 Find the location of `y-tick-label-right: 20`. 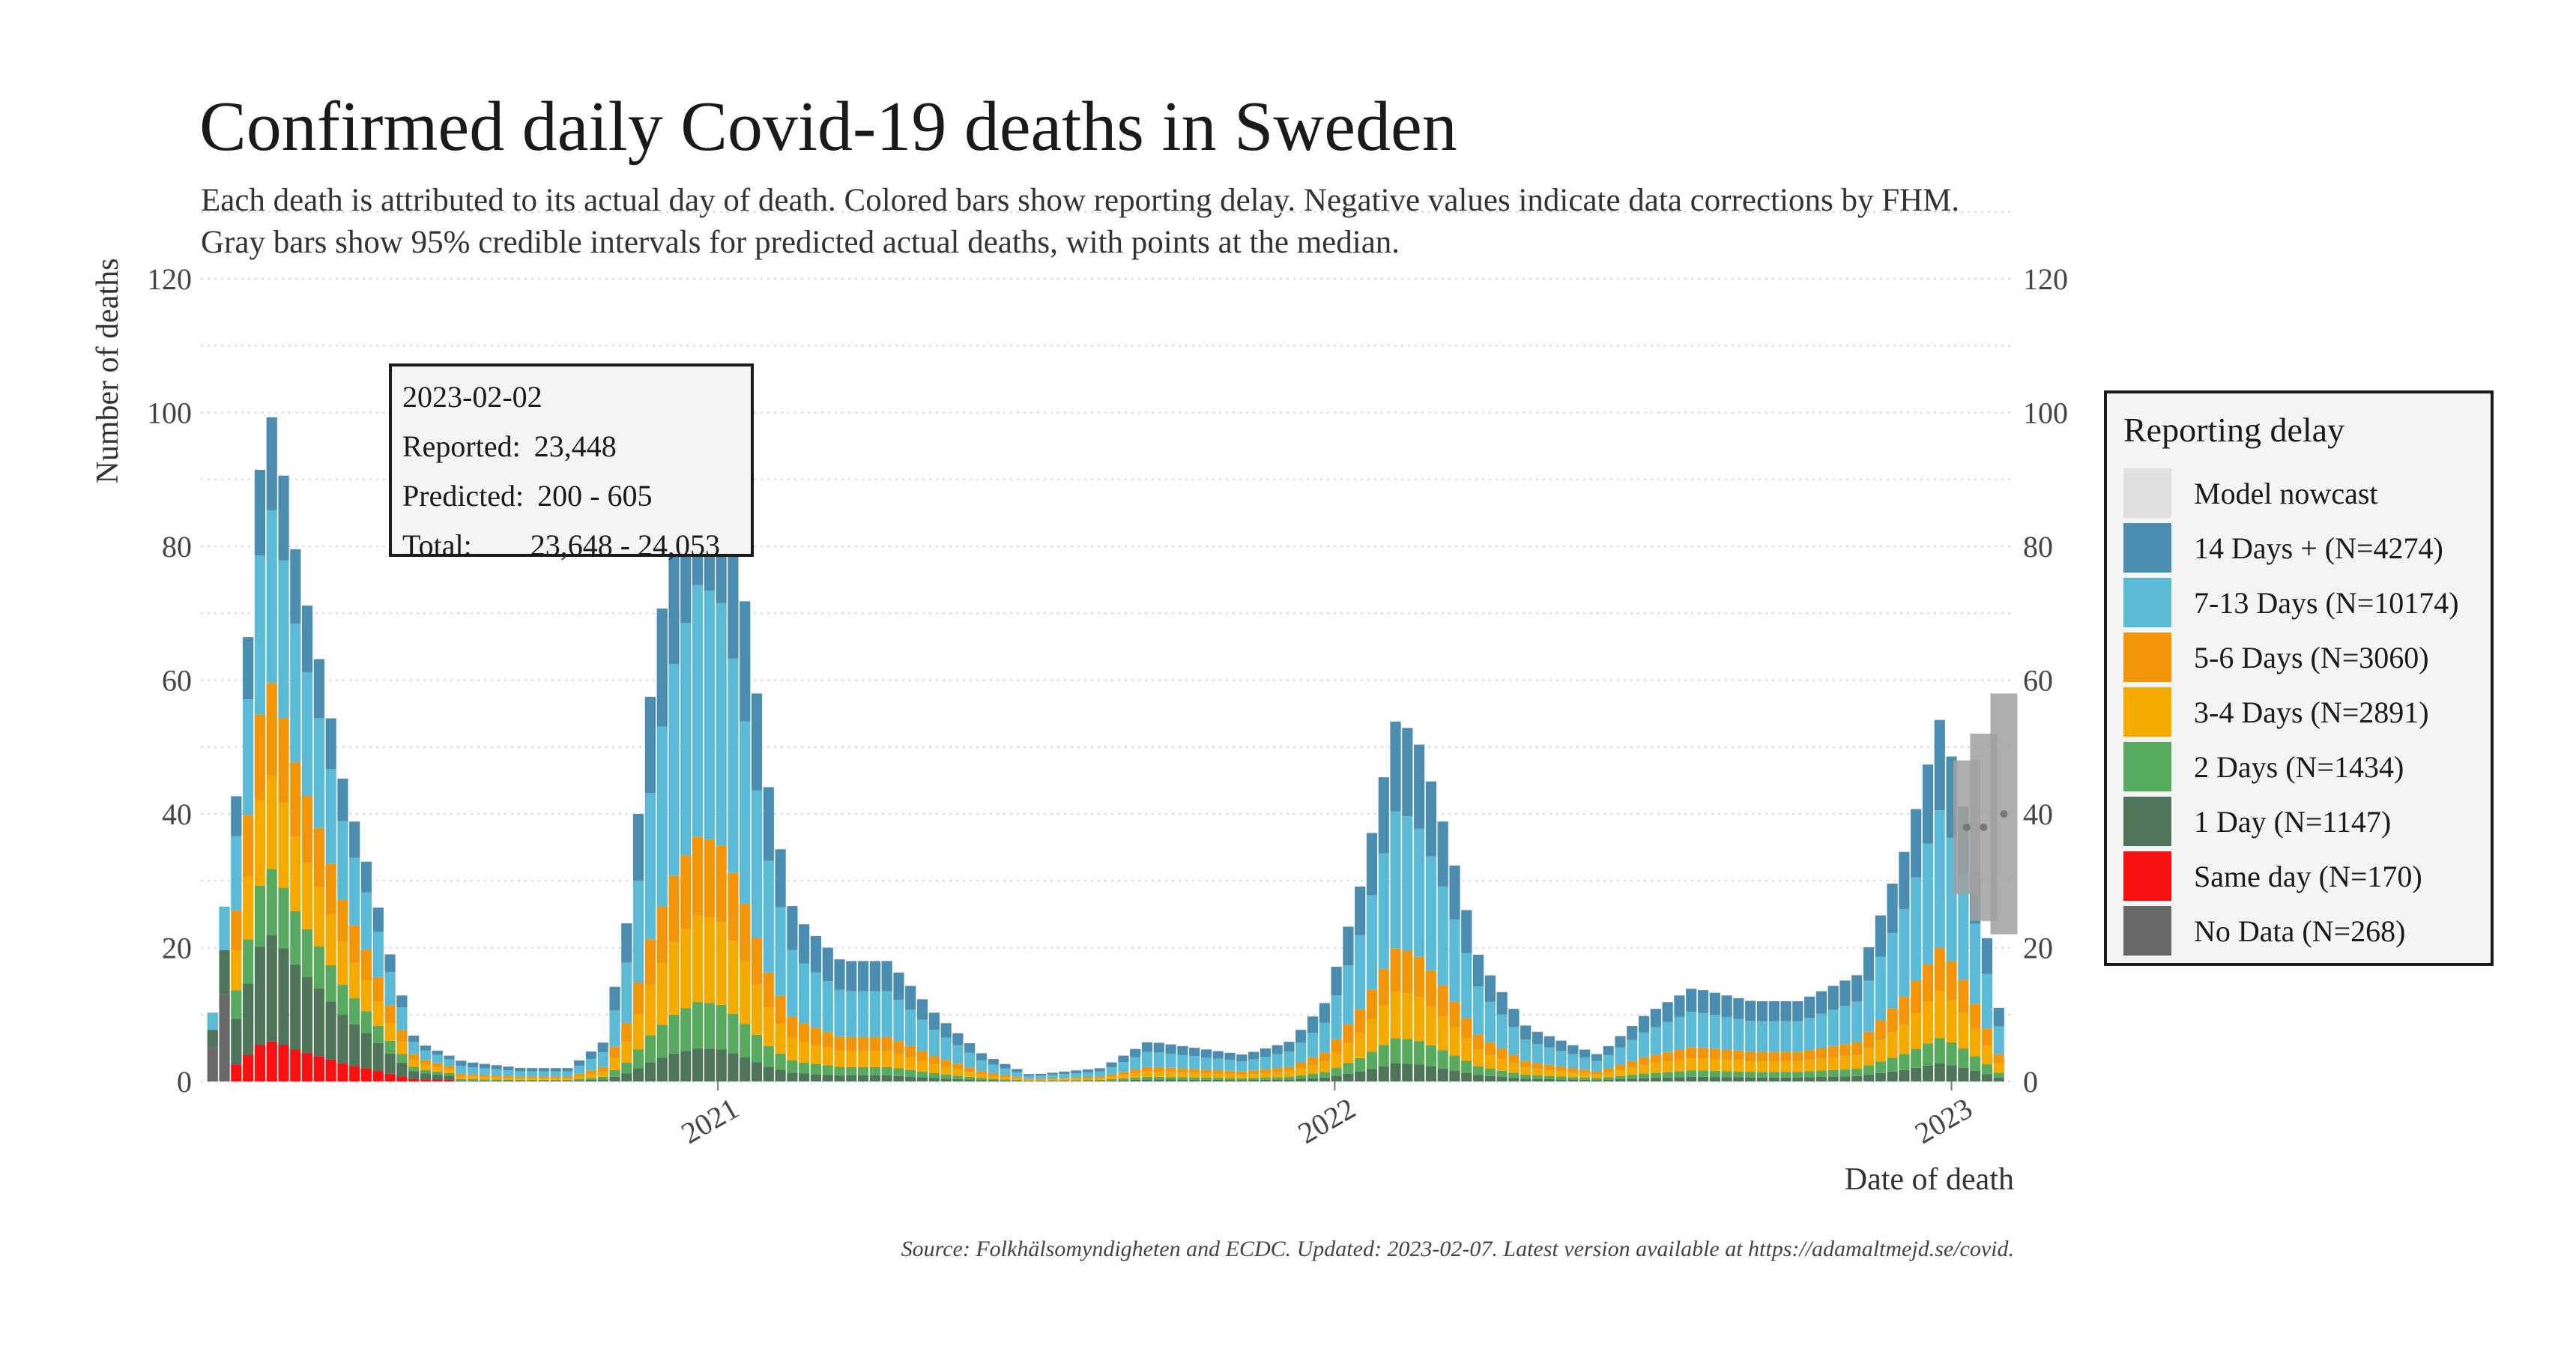

y-tick-label-right: 20 is located at coordinates (2038, 948).